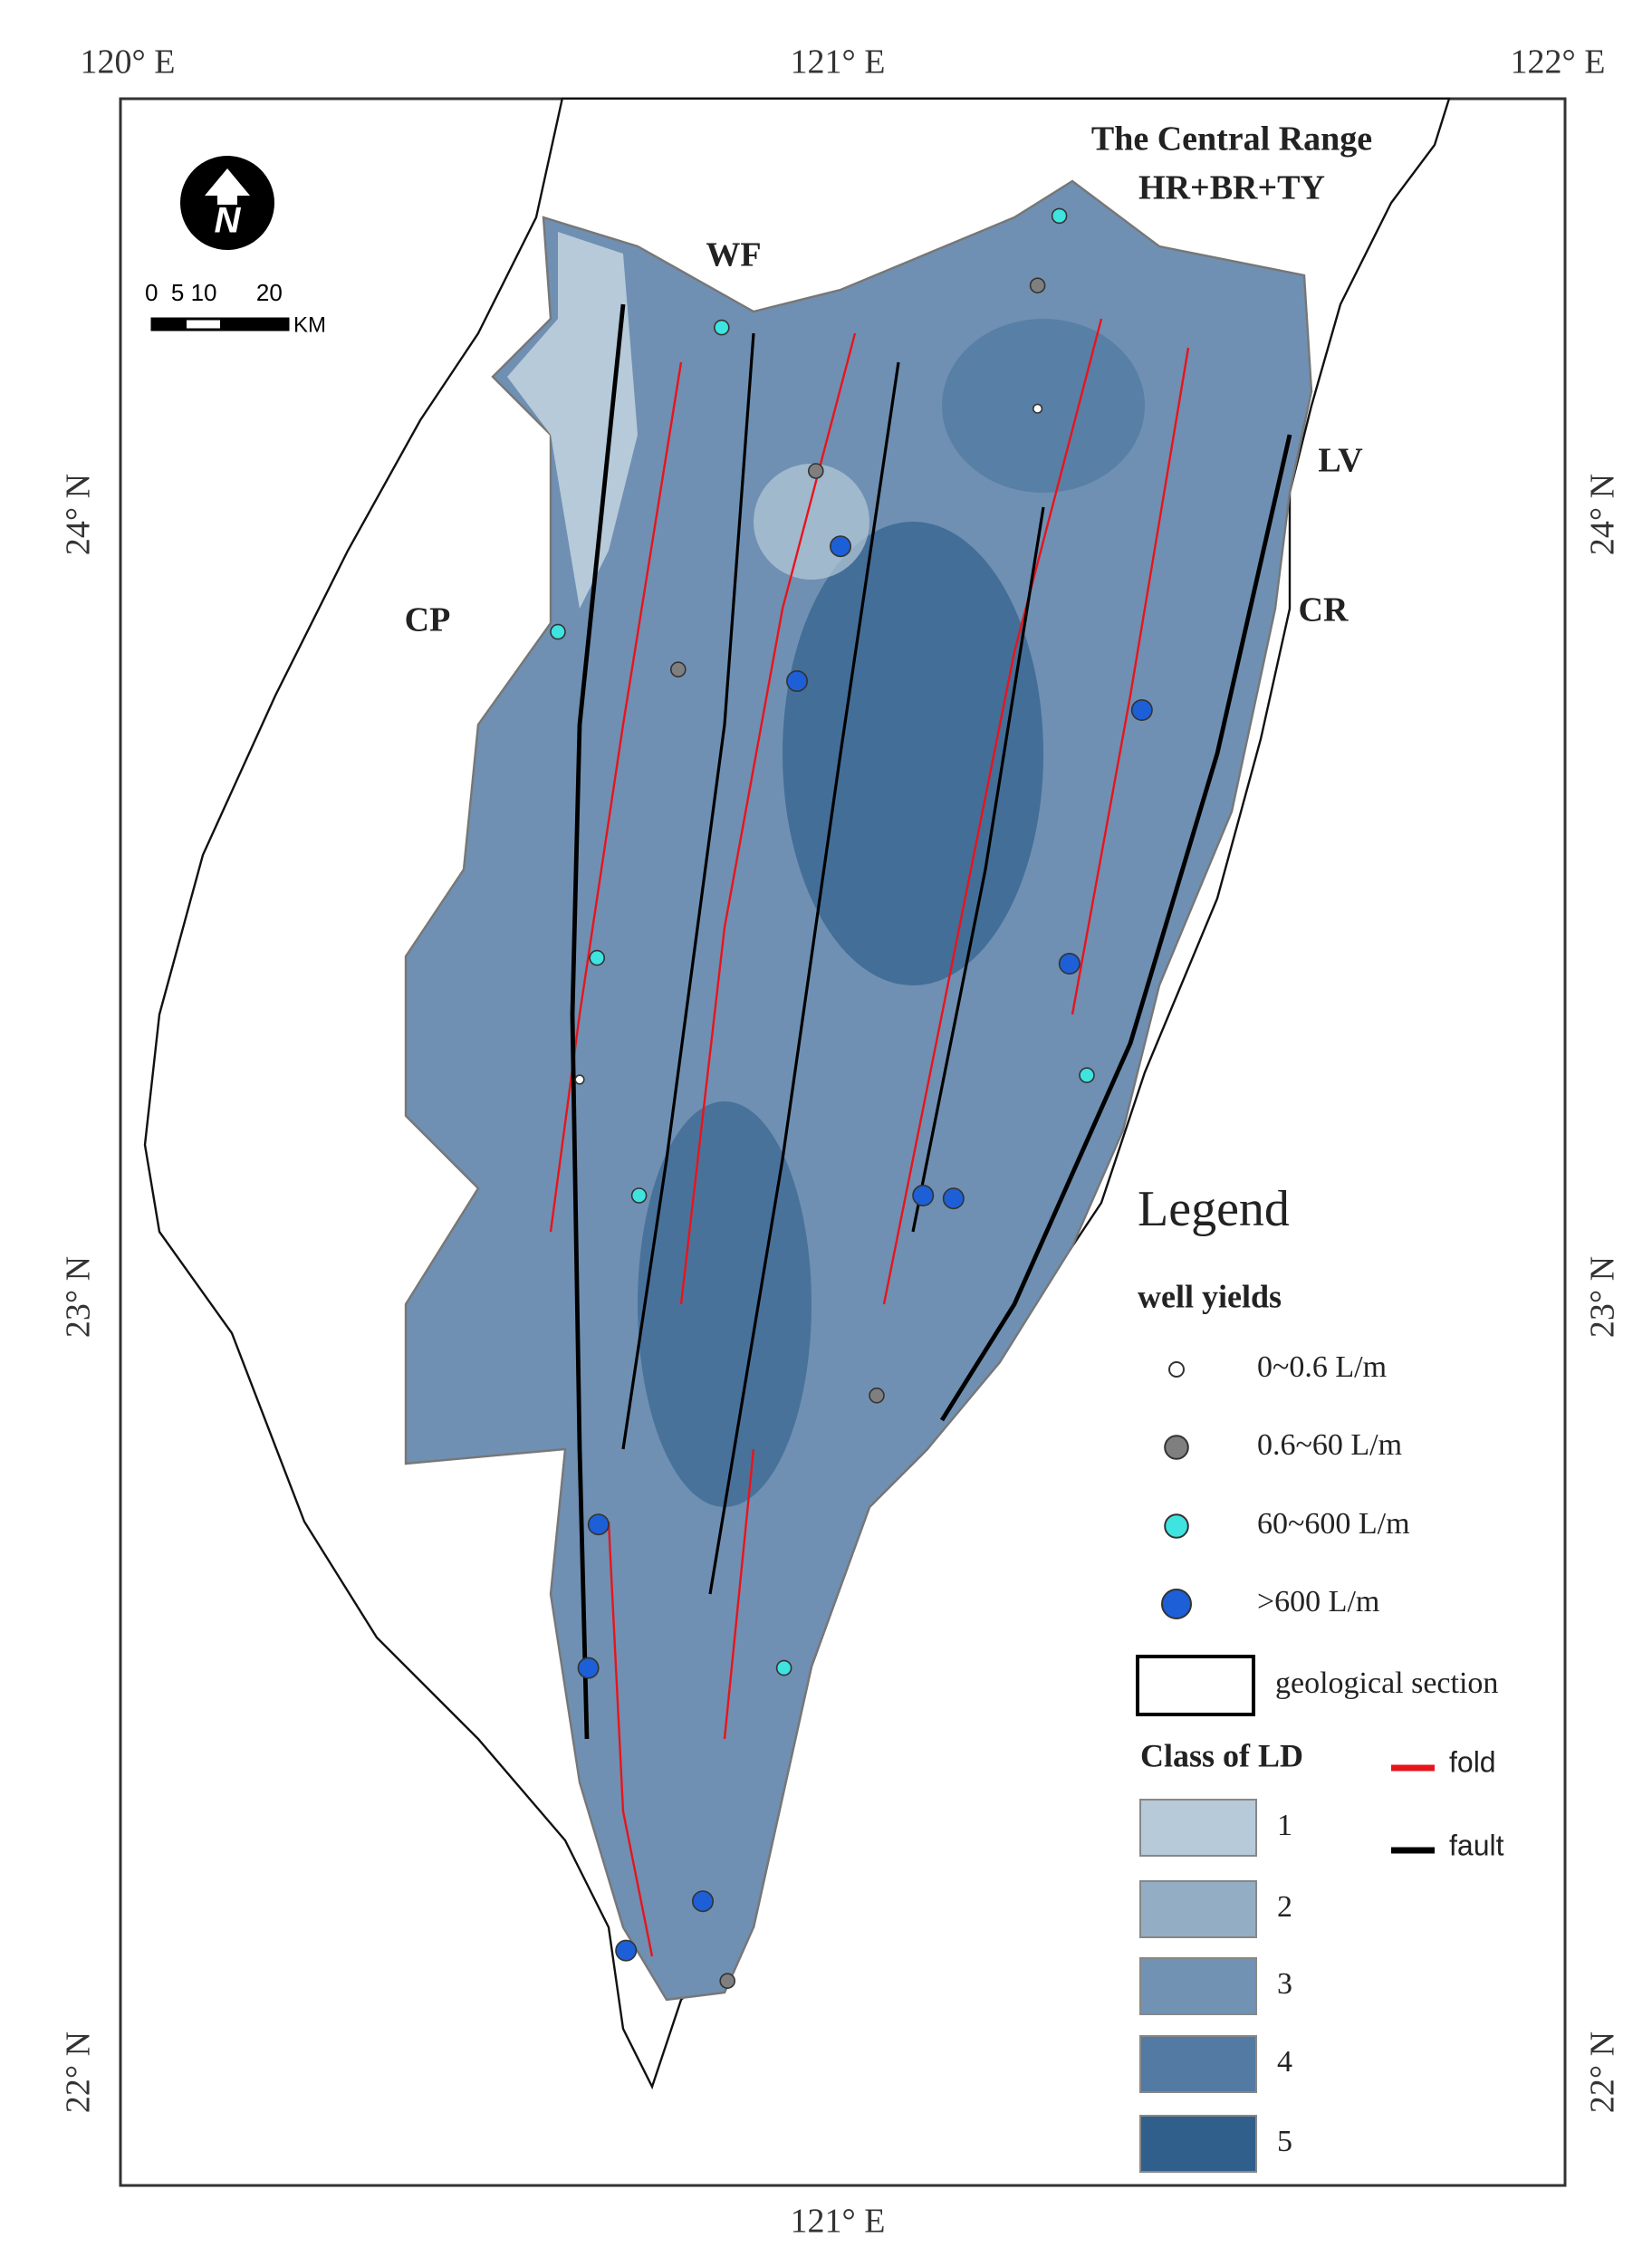 This screenshot has width=1652, height=2257. Describe the element at coordinates (128, 62) in the screenshot. I see `longitude-label: 120° E` at that location.